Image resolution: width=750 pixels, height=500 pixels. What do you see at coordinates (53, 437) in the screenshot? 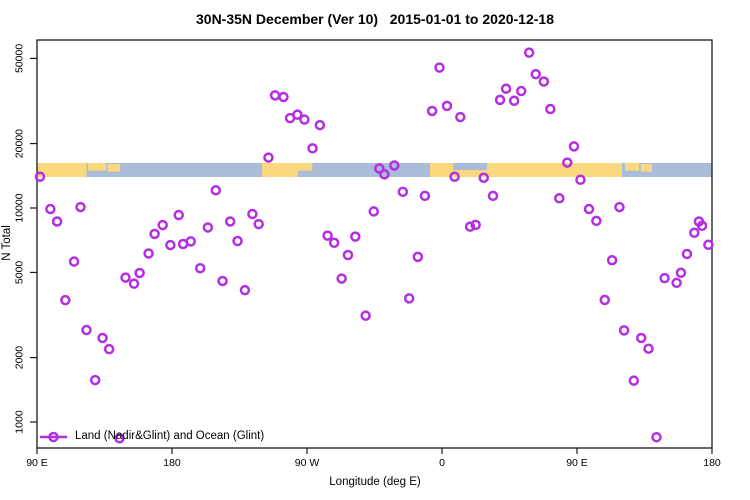
I see `legend-marker-icon` at bounding box center [53, 437].